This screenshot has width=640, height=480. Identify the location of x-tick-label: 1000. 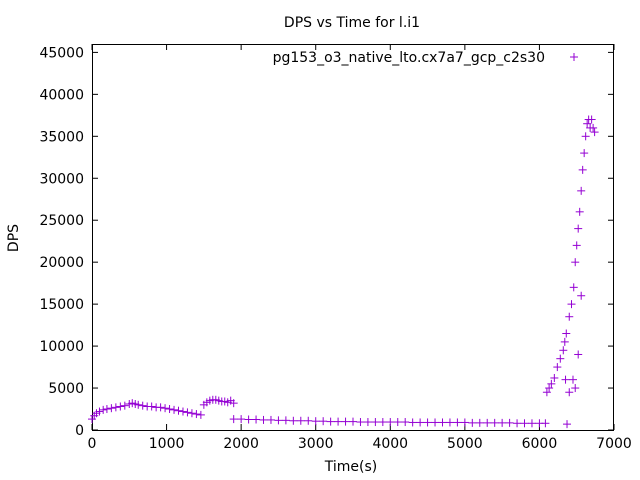
(167, 444).